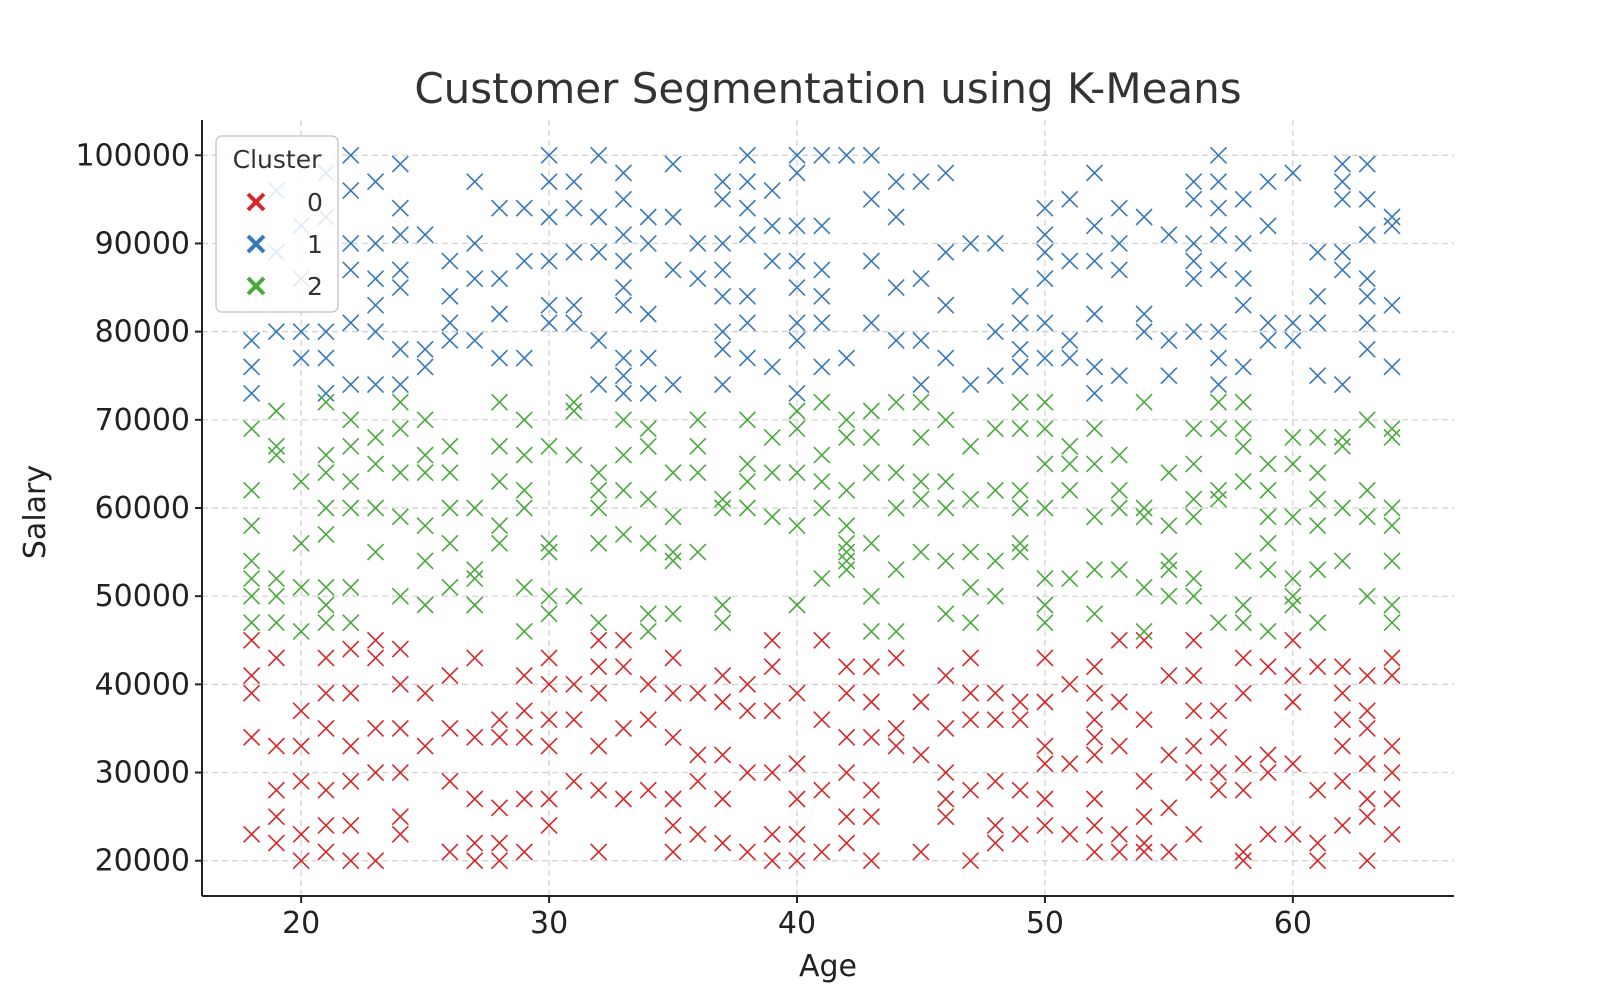 The image size is (1600, 1000). What do you see at coordinates (301, 923) in the screenshot?
I see `x-tick-label: 20` at bounding box center [301, 923].